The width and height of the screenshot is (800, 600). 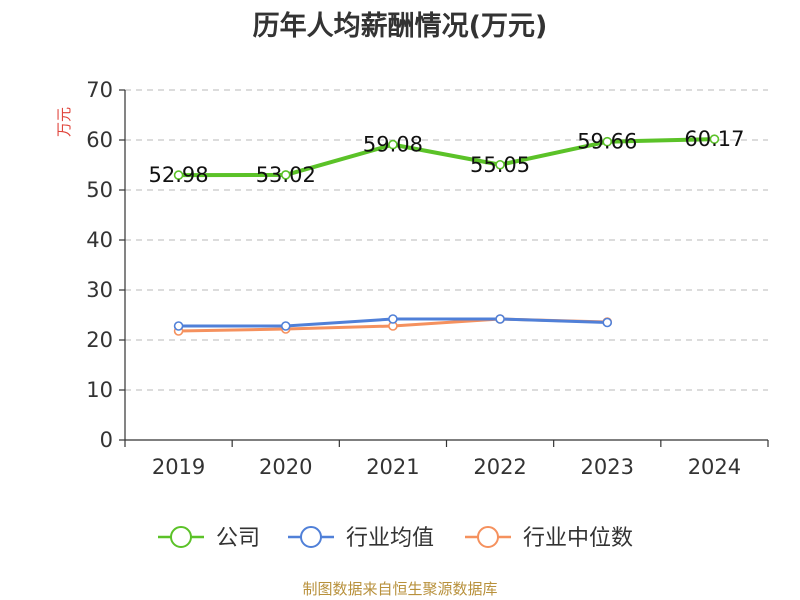 I want to click on data-labels: 52.98 53.02 59.08 55.05 59.66 60.17, so click(x=447, y=157).